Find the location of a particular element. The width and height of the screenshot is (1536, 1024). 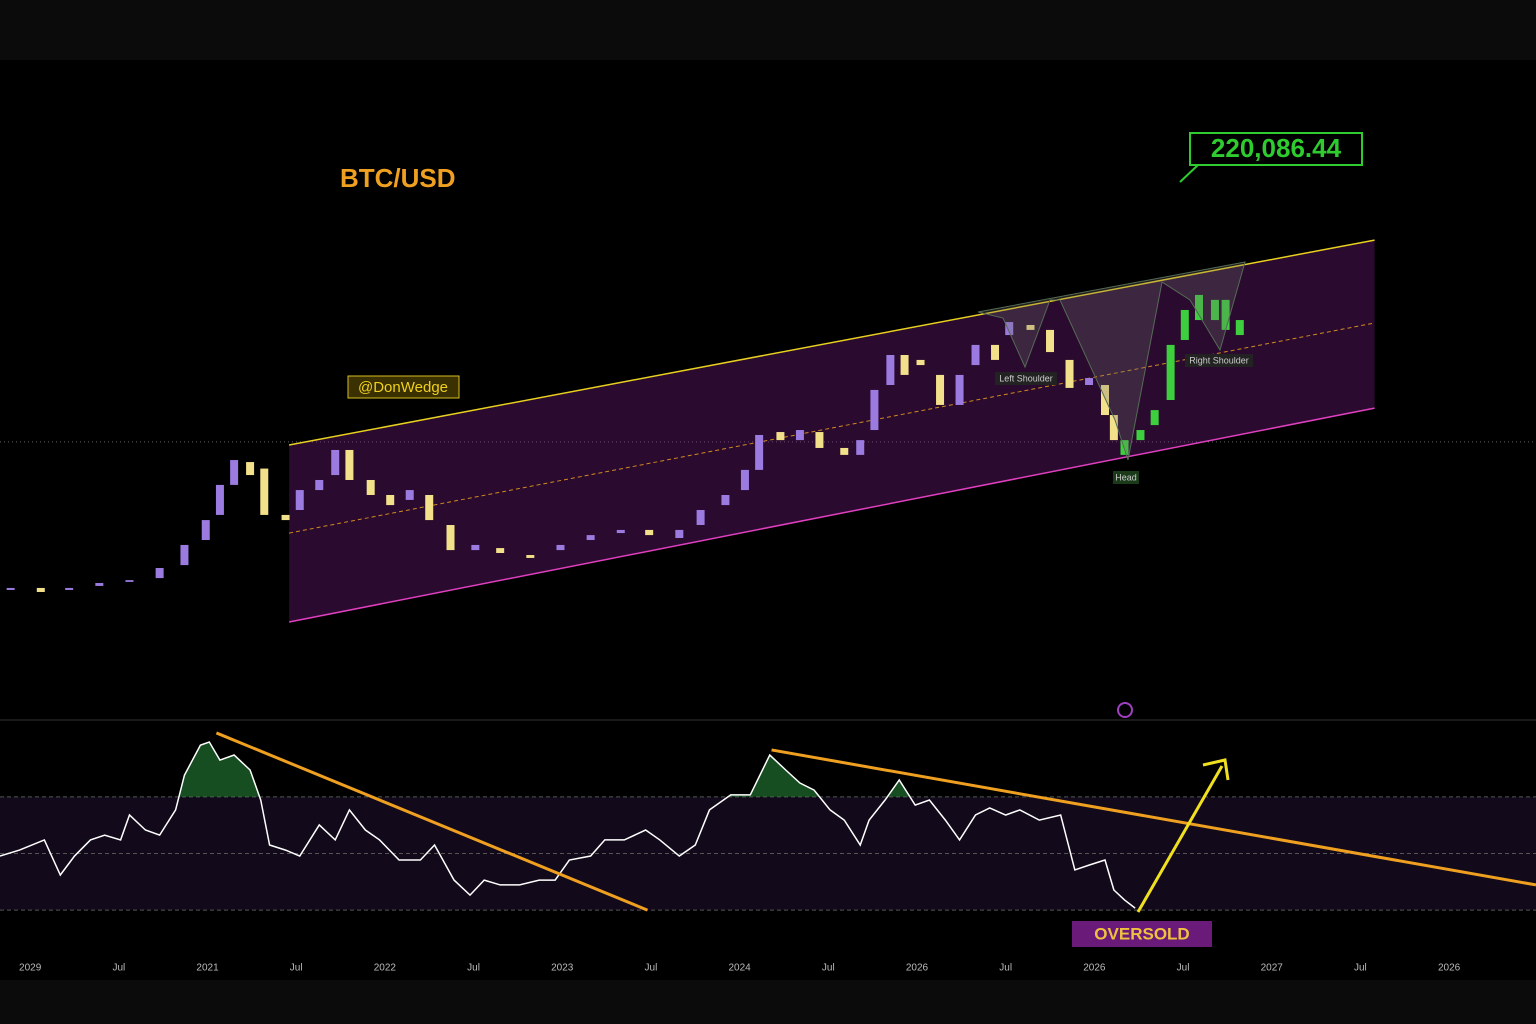

target-box is located at coordinates (1276, 149).